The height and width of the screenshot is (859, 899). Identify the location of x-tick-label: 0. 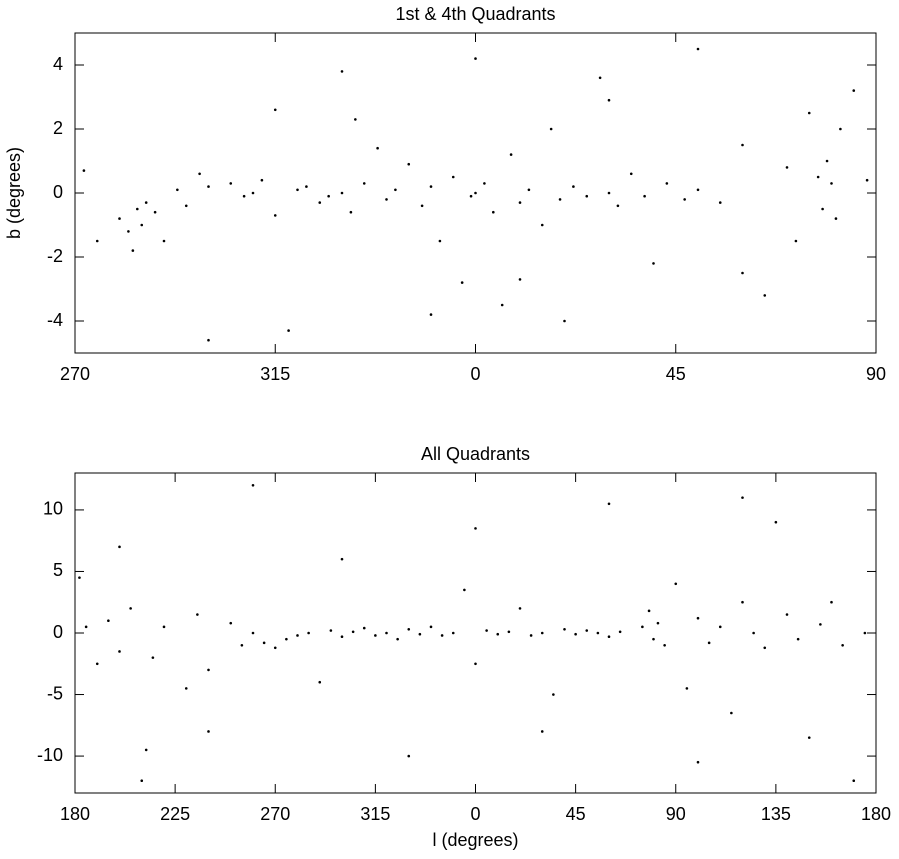
(475, 814).